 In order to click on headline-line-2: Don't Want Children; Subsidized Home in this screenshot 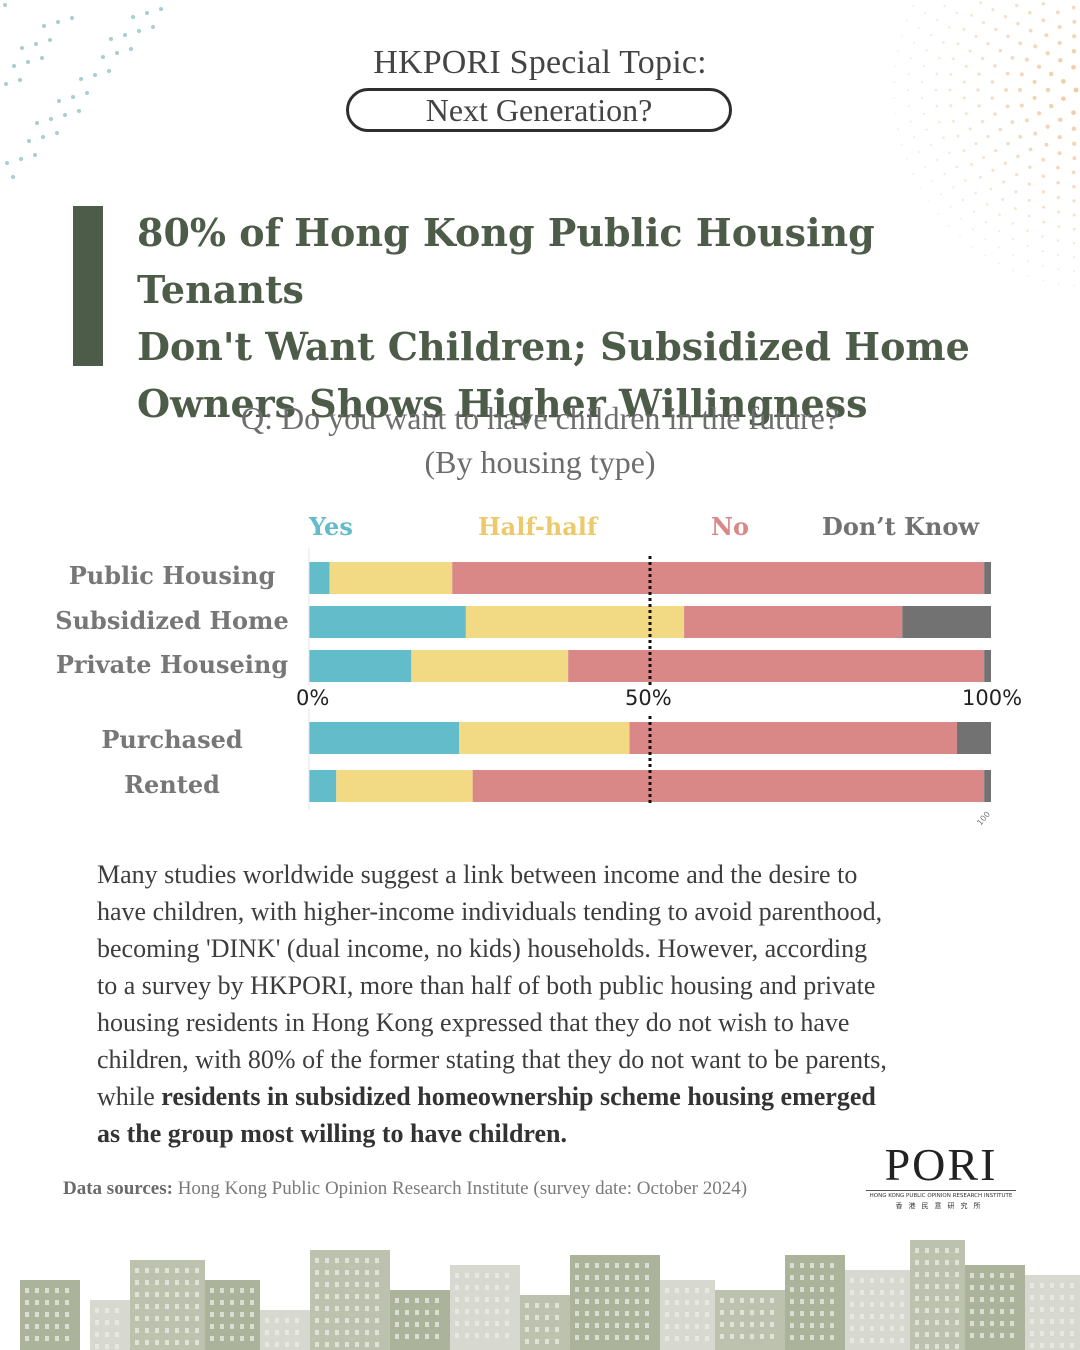, I will do `click(553, 346)`.